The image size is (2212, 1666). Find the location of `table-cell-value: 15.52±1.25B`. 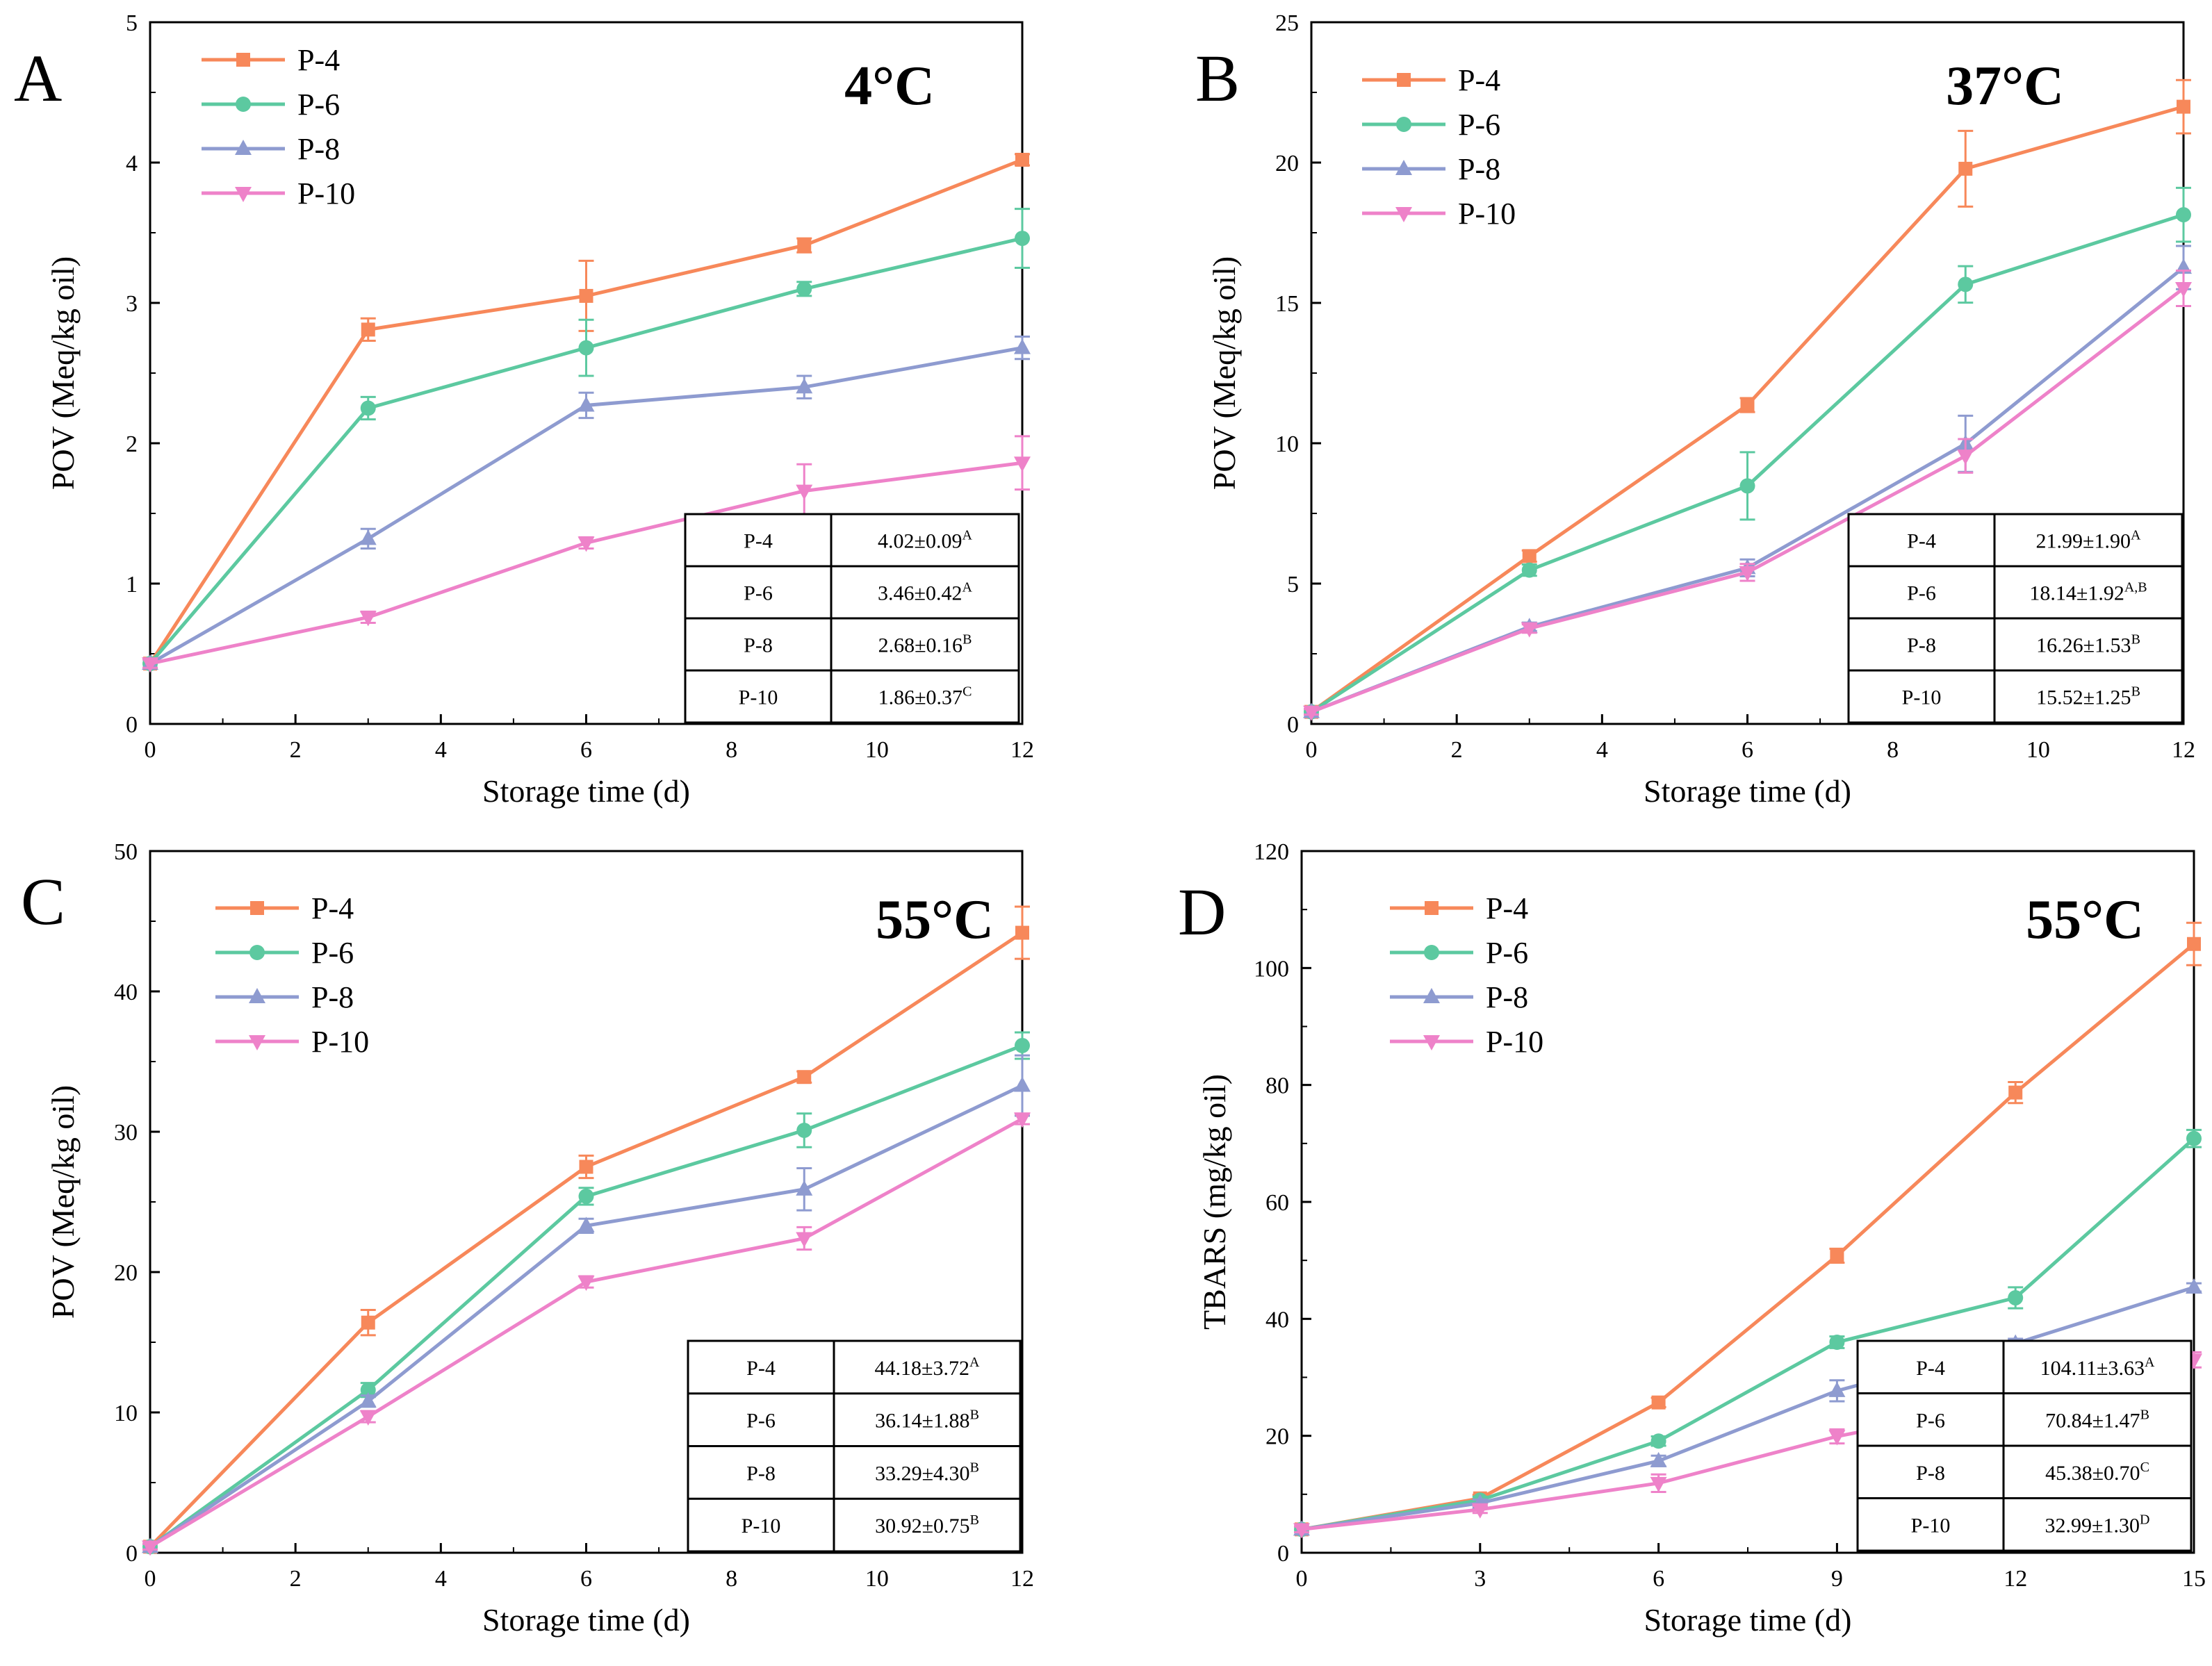

table-cell-value: 15.52±1.25B is located at coordinates (2088, 696).